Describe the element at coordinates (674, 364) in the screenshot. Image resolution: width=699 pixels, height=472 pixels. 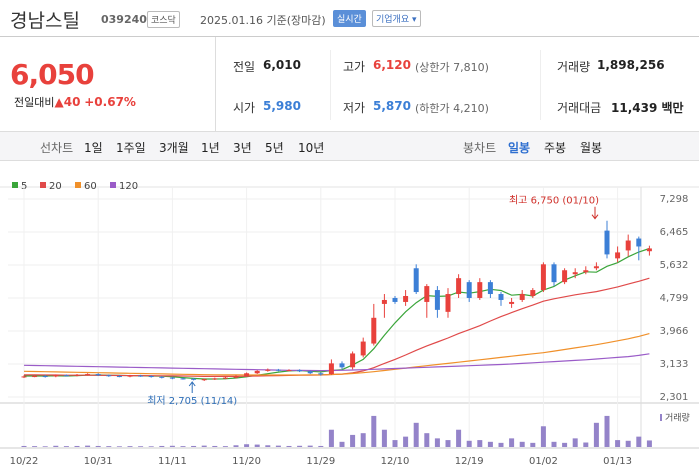
I see `y-tick-label: 3,133` at that location.